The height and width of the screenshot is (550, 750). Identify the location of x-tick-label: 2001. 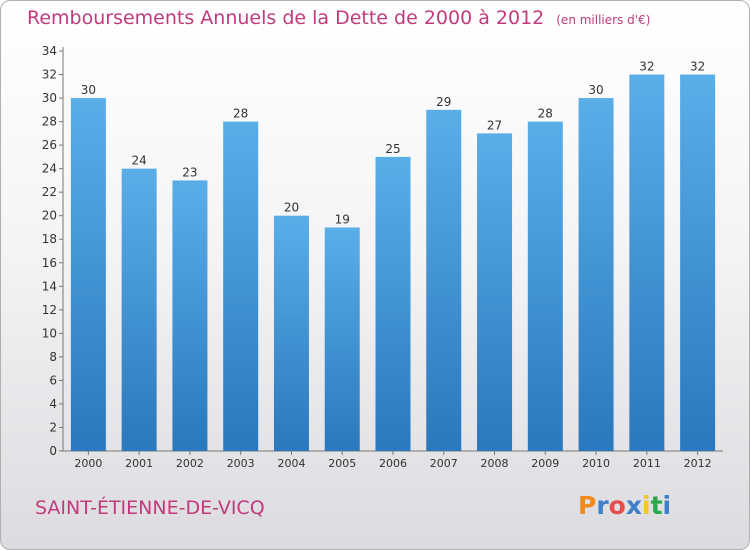
(139, 463).